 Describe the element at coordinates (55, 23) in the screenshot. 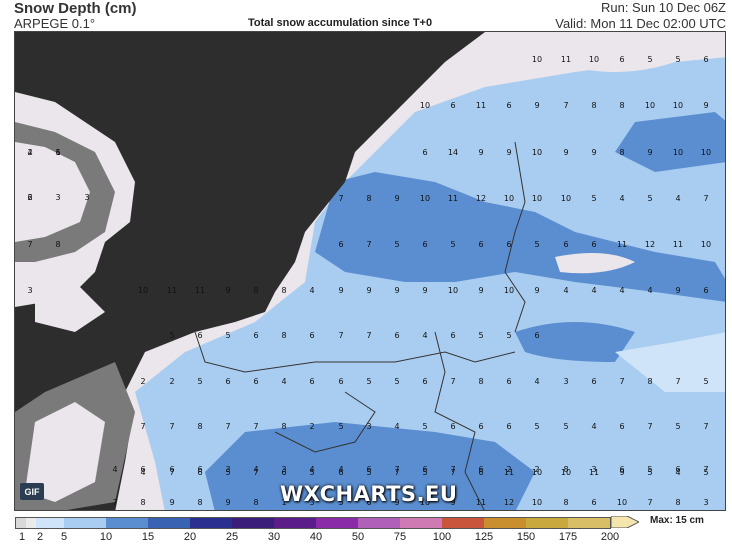

I see `model-label: ARPEGE 0.1°` at that location.